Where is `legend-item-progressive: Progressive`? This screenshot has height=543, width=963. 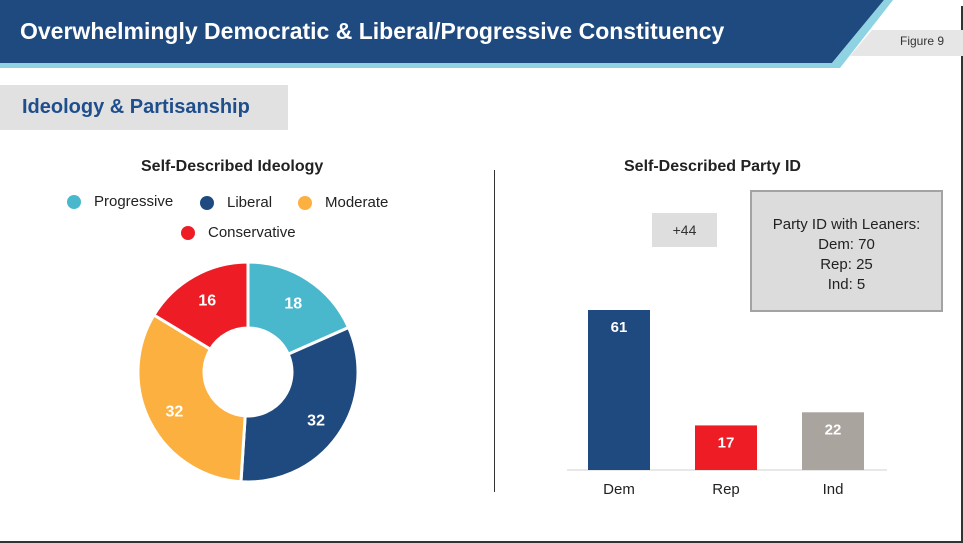
legend-item-progressive: Progressive is located at coordinates (120, 201).